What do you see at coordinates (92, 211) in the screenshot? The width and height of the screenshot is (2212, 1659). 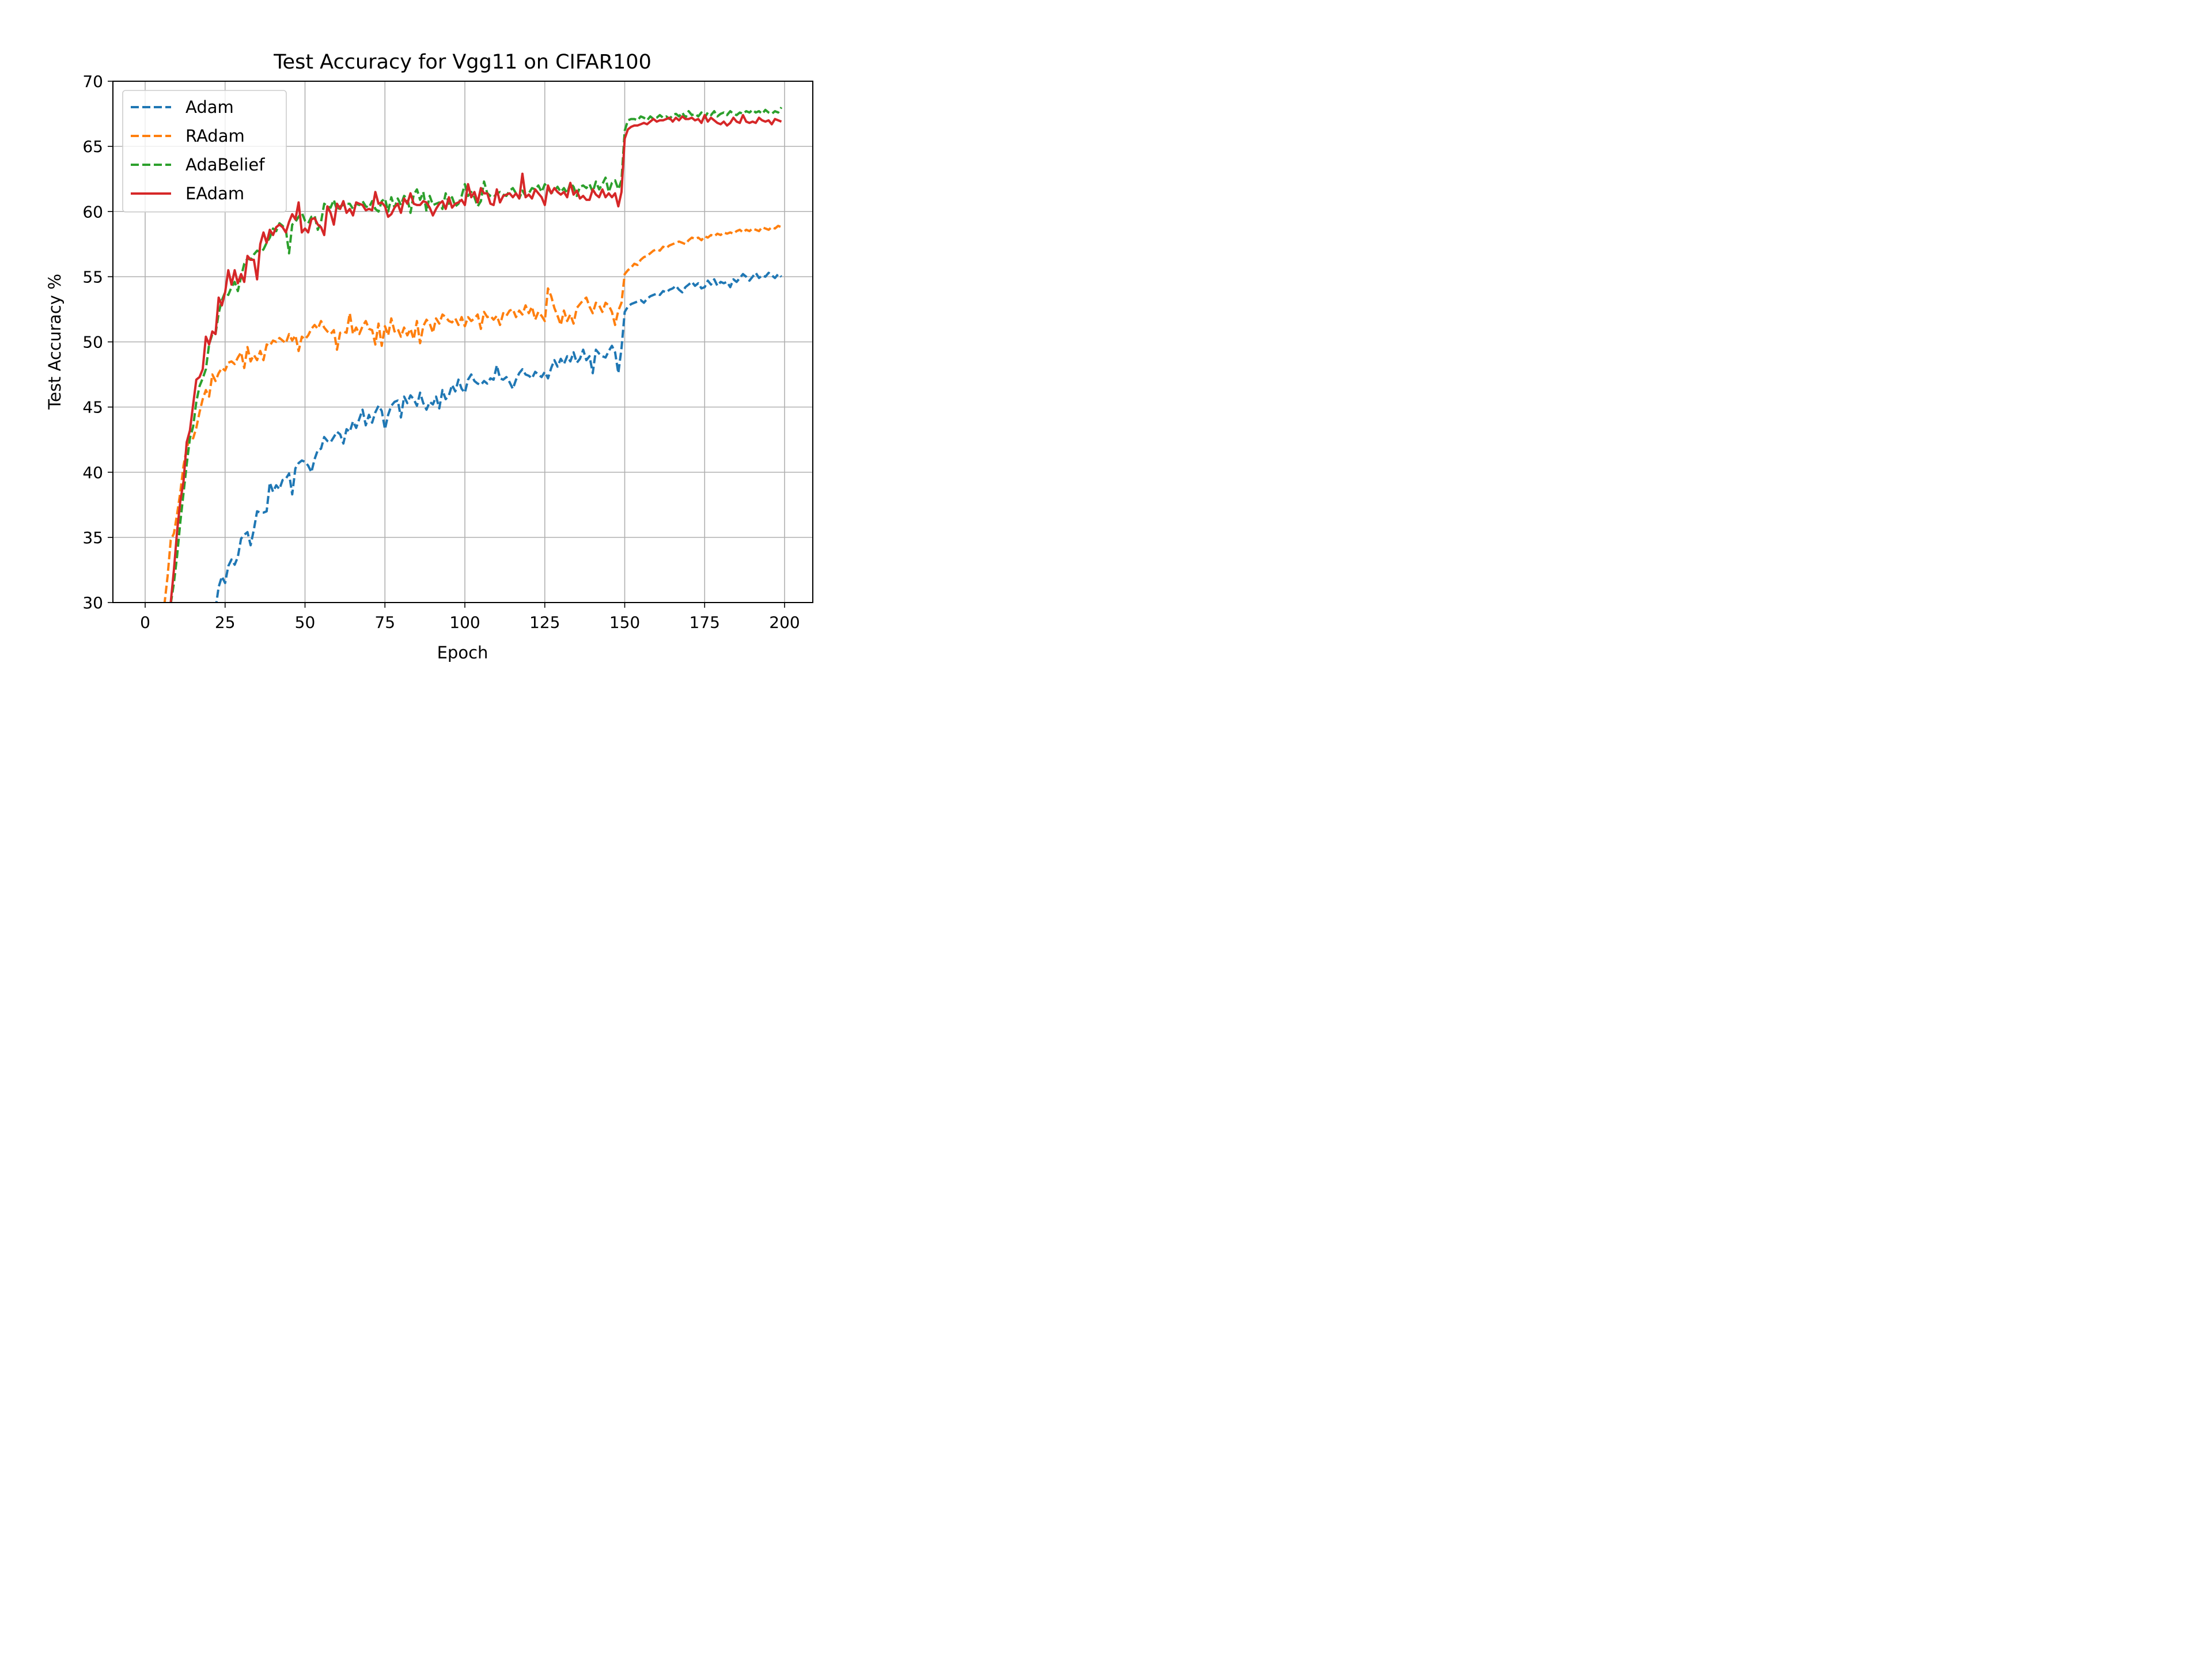 I see `y-tick-label: 60` at bounding box center [92, 211].